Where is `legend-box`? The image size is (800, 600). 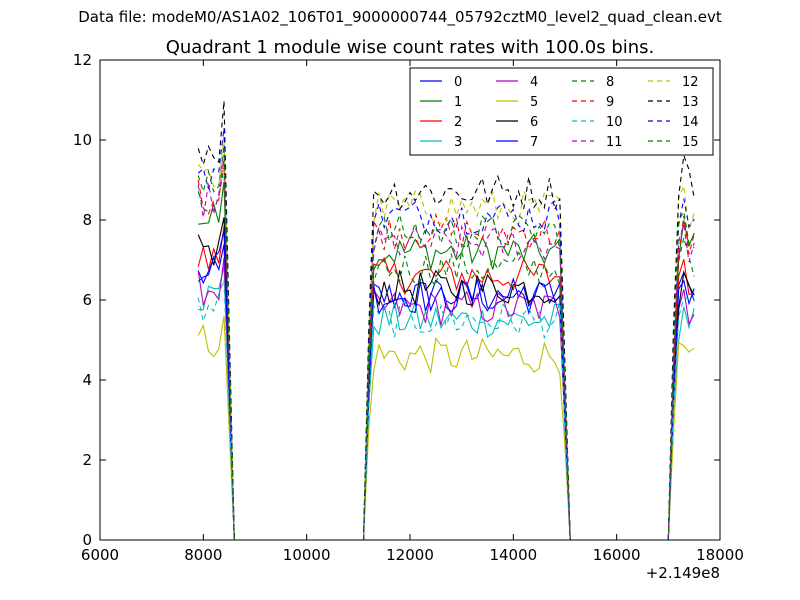
legend-box is located at coordinates (561, 111).